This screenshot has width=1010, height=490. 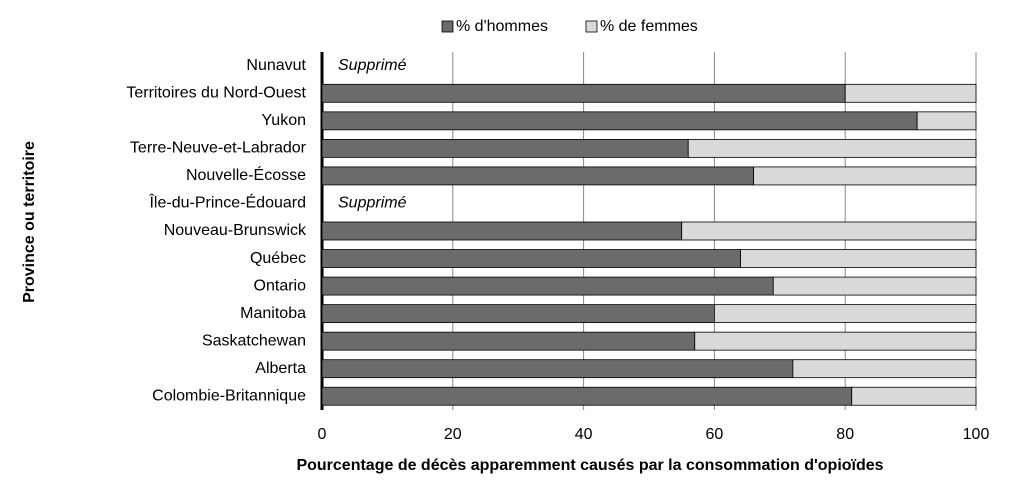 I want to click on y-tick-label: Territoires du Nord-Ouest, so click(x=216, y=93).